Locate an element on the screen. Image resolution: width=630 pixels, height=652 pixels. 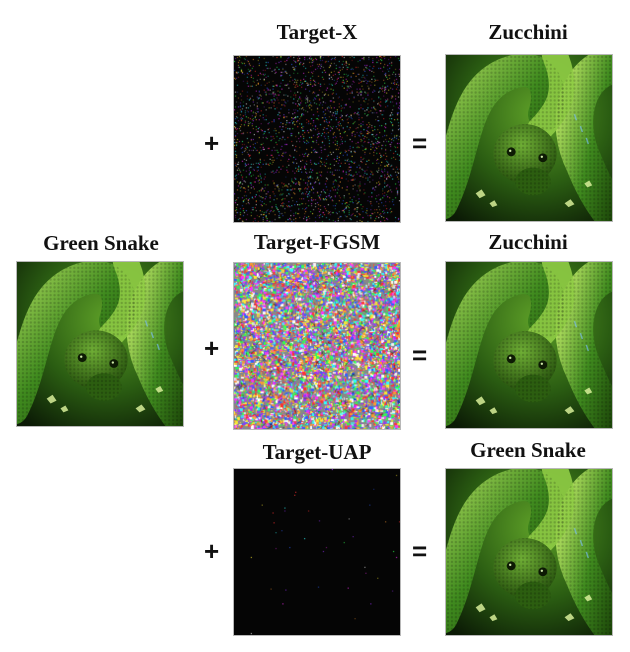
output-label-3: Green Snake is located at coordinates (528, 450).